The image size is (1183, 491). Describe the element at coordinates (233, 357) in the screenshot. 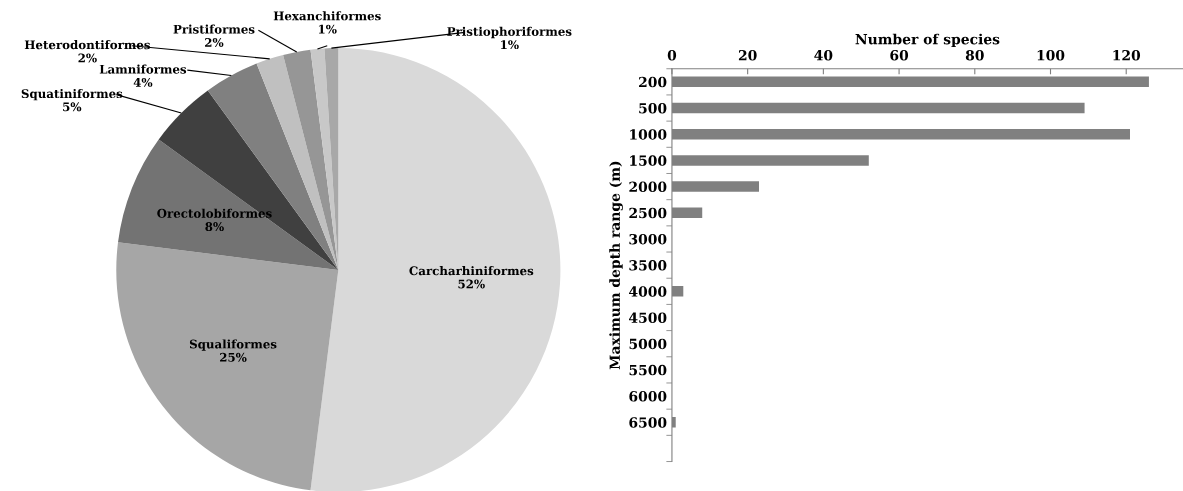

I see `data-label: 25%` at that location.